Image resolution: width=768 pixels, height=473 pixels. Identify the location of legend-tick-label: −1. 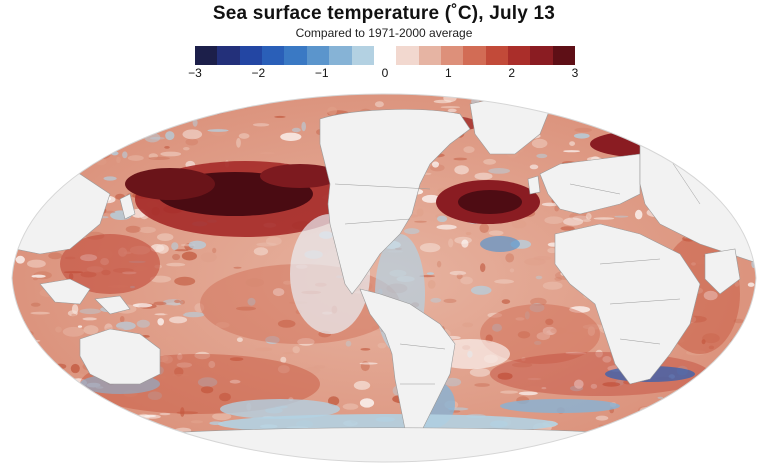
(321, 73).